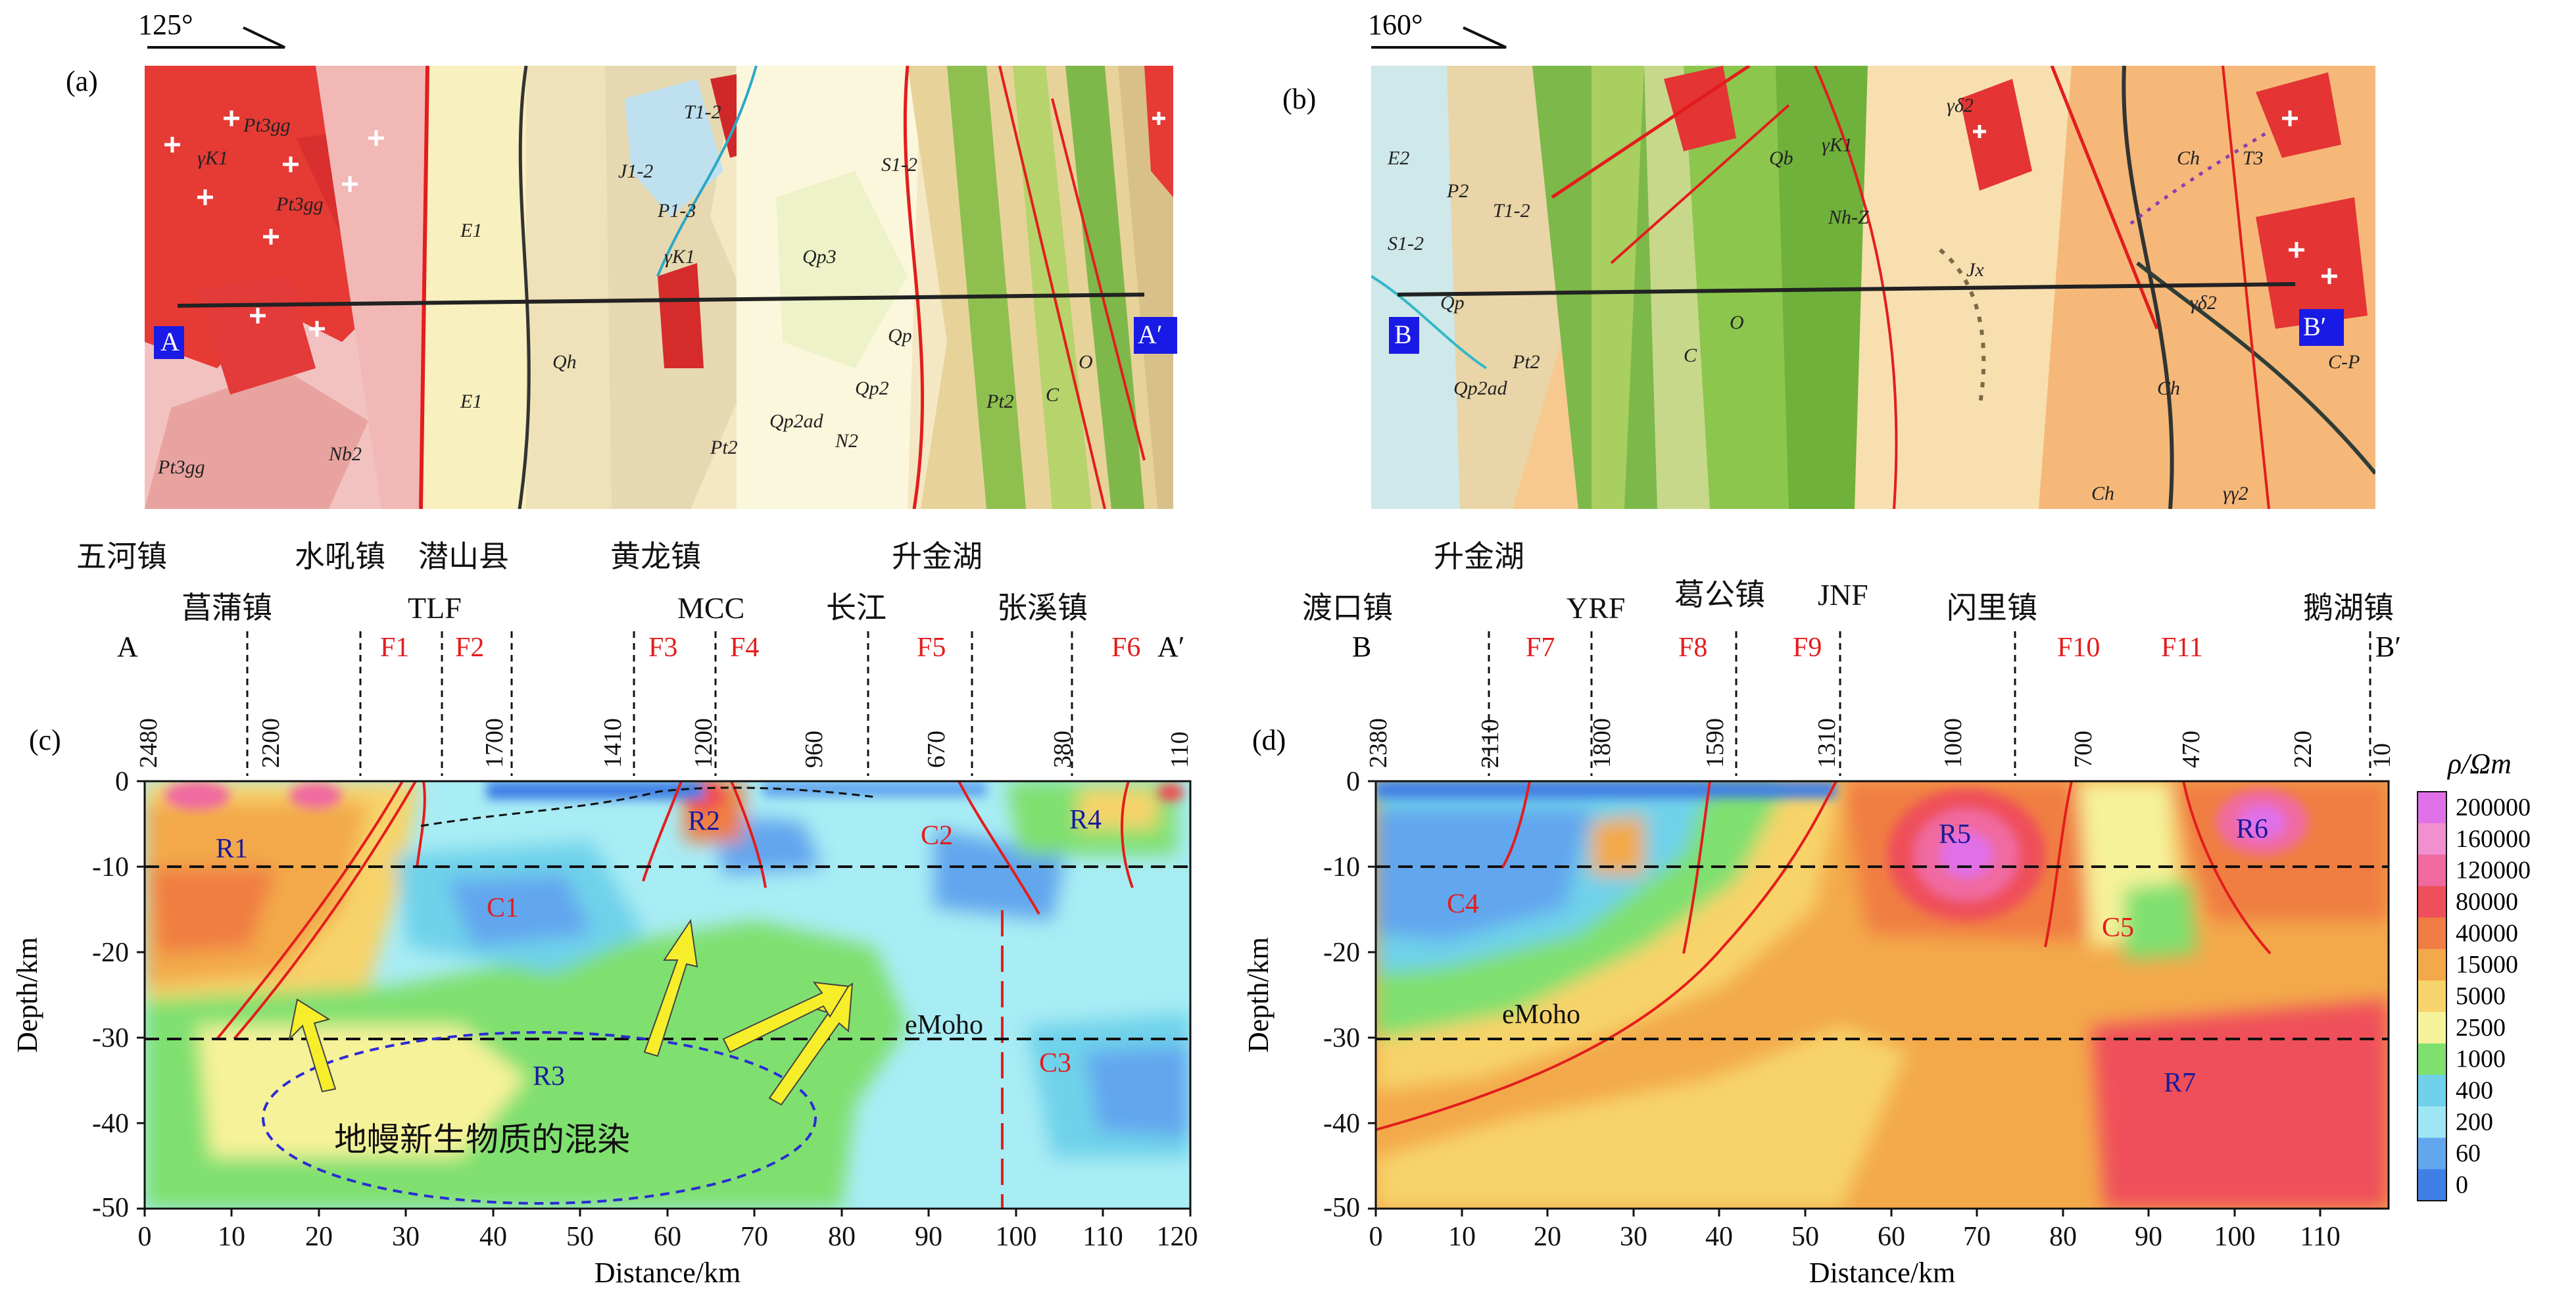  Describe the element at coordinates (2079, 648) in the screenshot. I see `fault-label: F10` at that location.